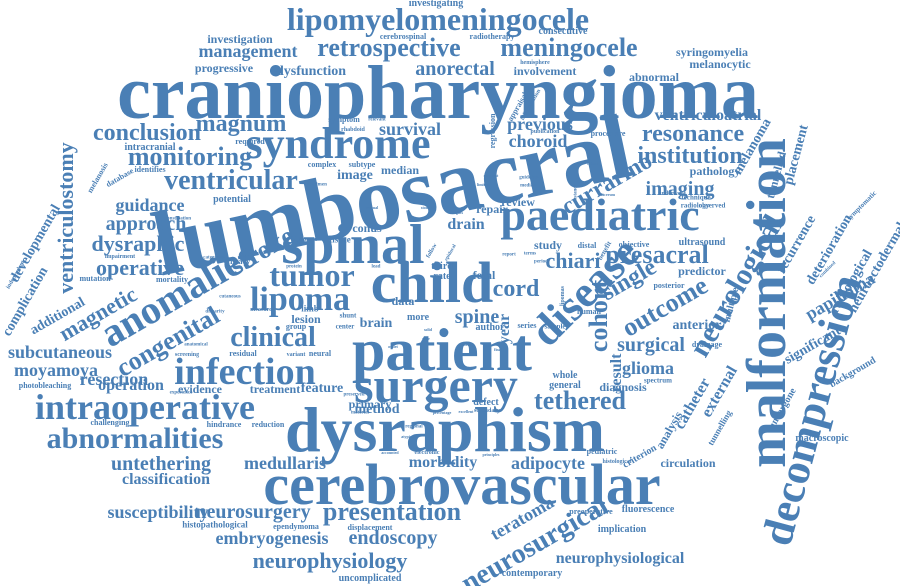 Image resolution: width=900 pixels, height=586 pixels. What do you see at coordinates (442, 266) in the screenshot?
I see `word: third` at bounding box center [442, 266].